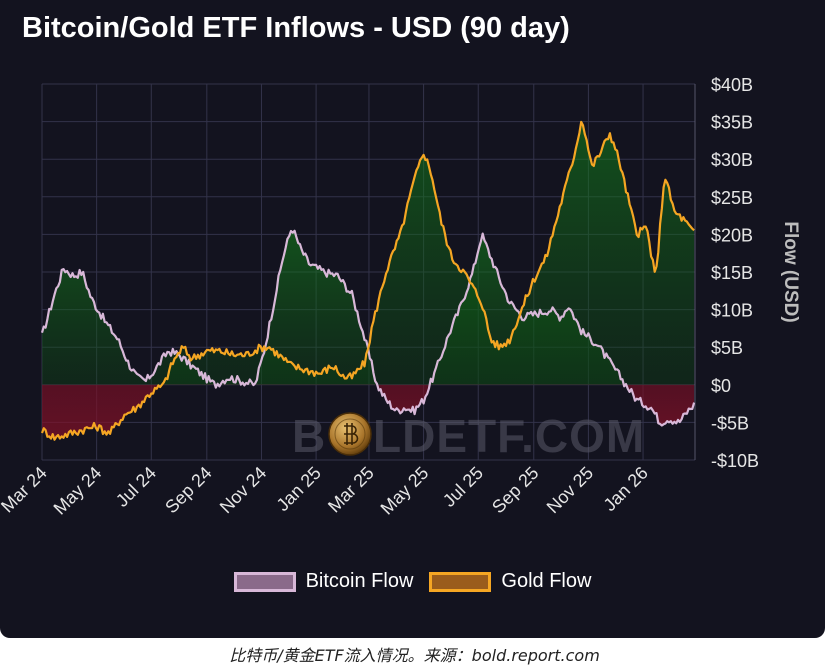  I want to click on x-tick-label: May 24, so click(78, 491).